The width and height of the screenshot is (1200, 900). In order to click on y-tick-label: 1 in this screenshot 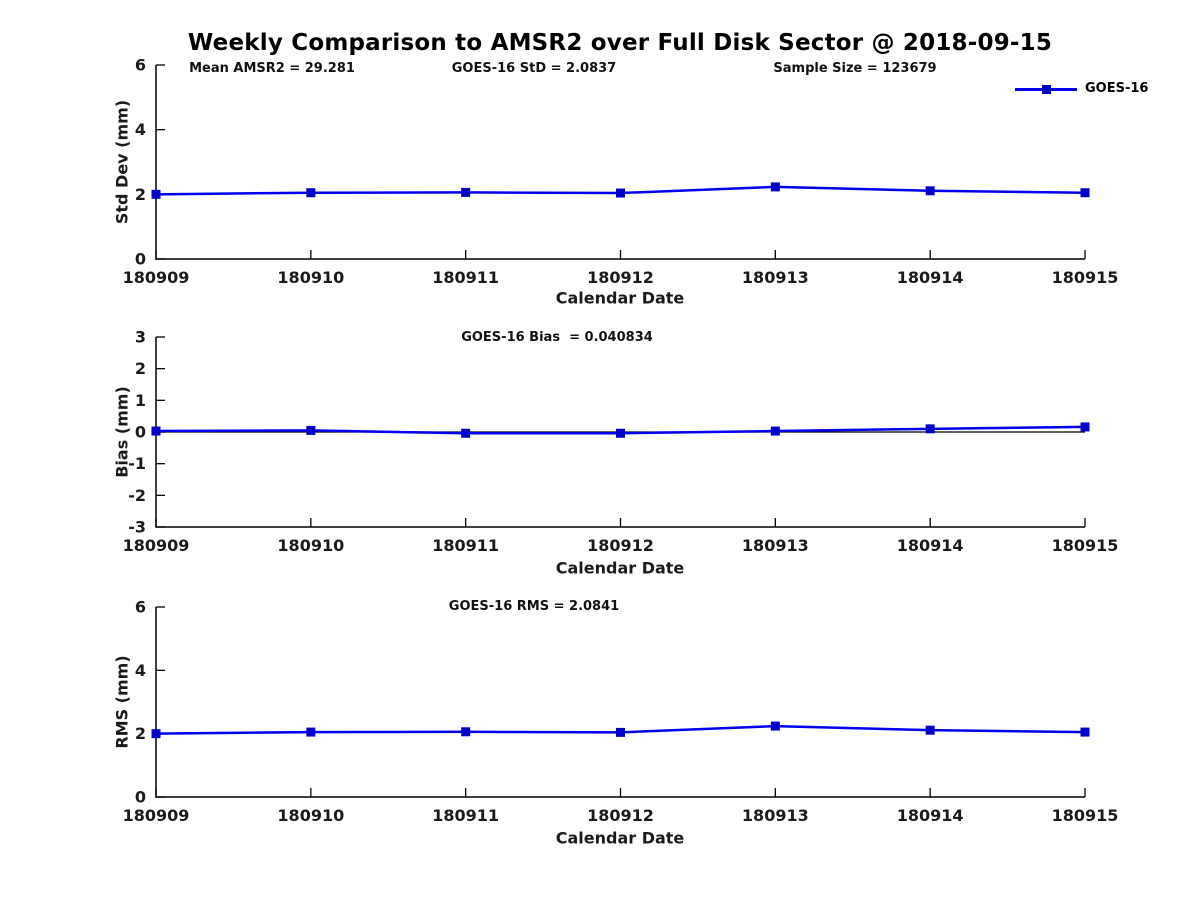, I will do `click(140, 400)`.